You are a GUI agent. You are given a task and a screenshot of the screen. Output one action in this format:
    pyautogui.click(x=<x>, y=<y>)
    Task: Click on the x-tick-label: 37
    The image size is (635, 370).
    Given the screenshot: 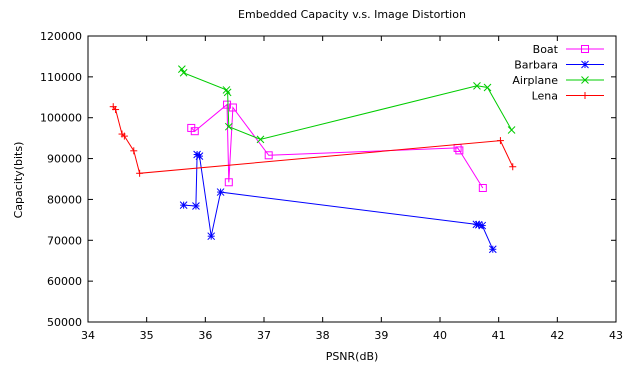 What is the action you would take?
    pyautogui.click(x=264, y=335)
    